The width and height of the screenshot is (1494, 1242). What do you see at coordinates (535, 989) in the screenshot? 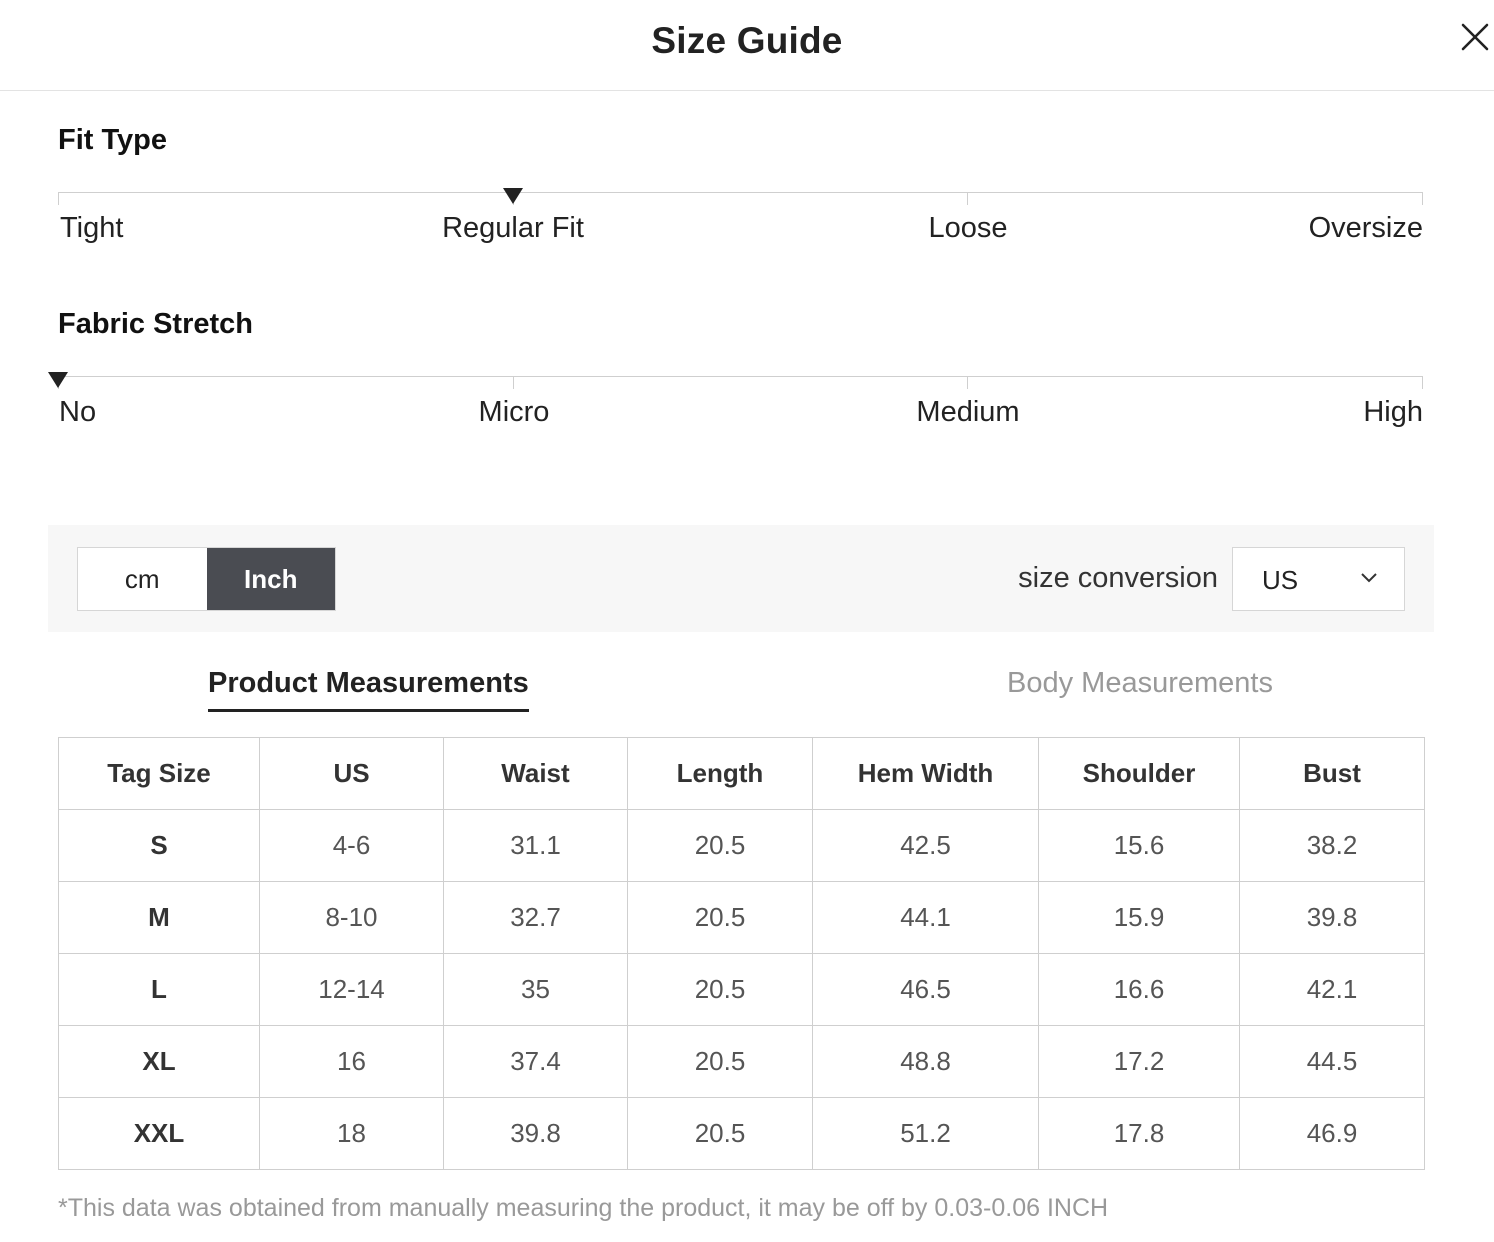
I see `table-cell: 35` at bounding box center [535, 989].